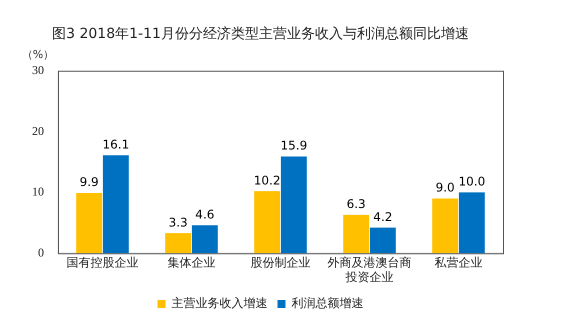  Describe the element at coordinates (102, 263) in the screenshot. I see `x-tick-label: 国有控股企业` at that location.